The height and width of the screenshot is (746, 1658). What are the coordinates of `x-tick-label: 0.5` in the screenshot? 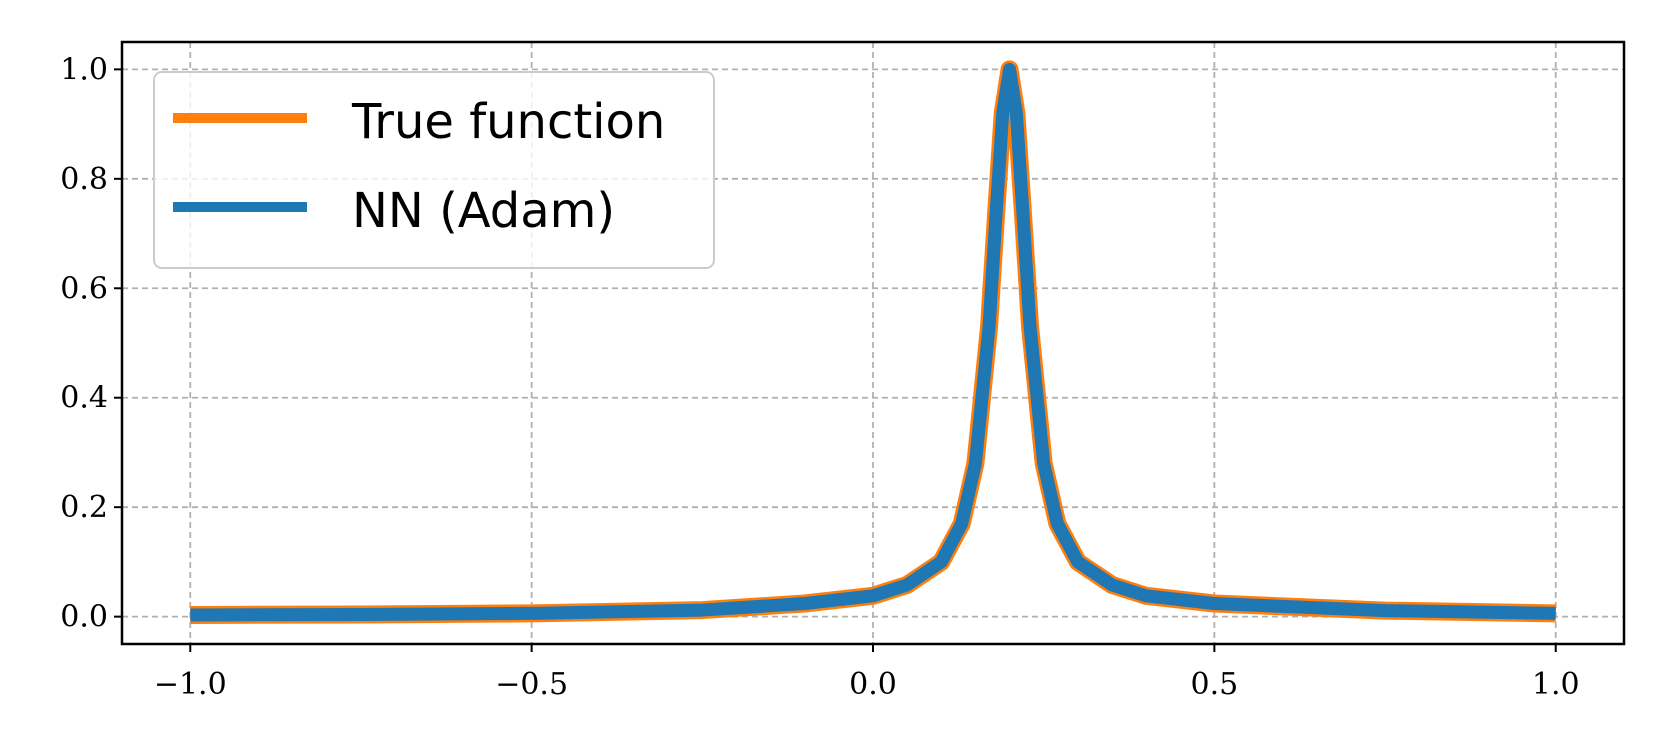 It's located at (1215, 684).